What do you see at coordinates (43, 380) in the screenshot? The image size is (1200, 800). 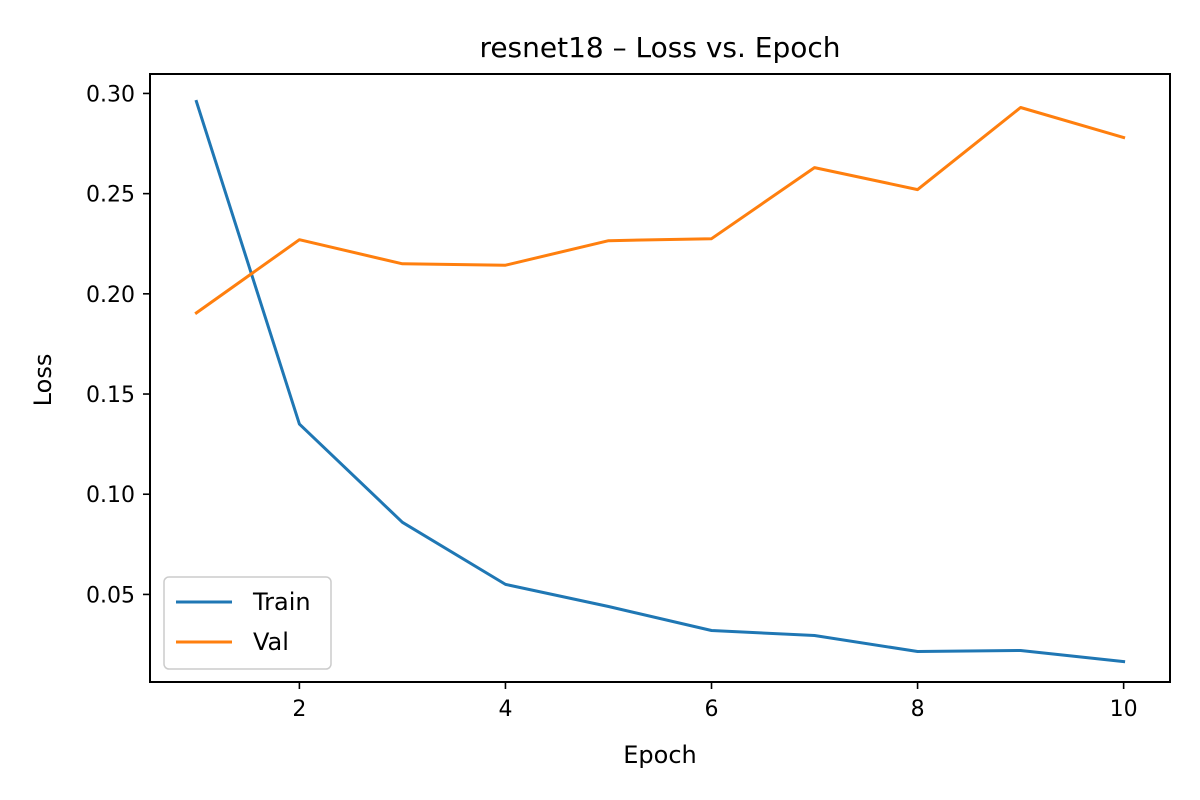 I see `y-axis-label: Loss` at bounding box center [43, 380].